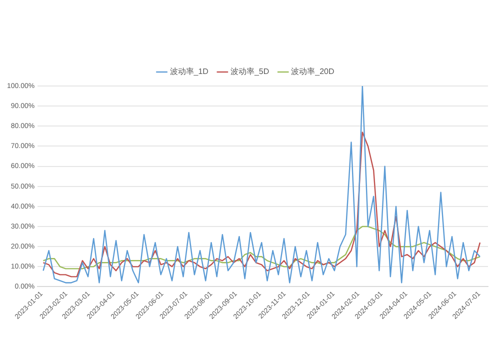  What do you see at coordinates (189, 71) in the screenshot?
I see `legend-label: 波动率_1D` at bounding box center [189, 71].